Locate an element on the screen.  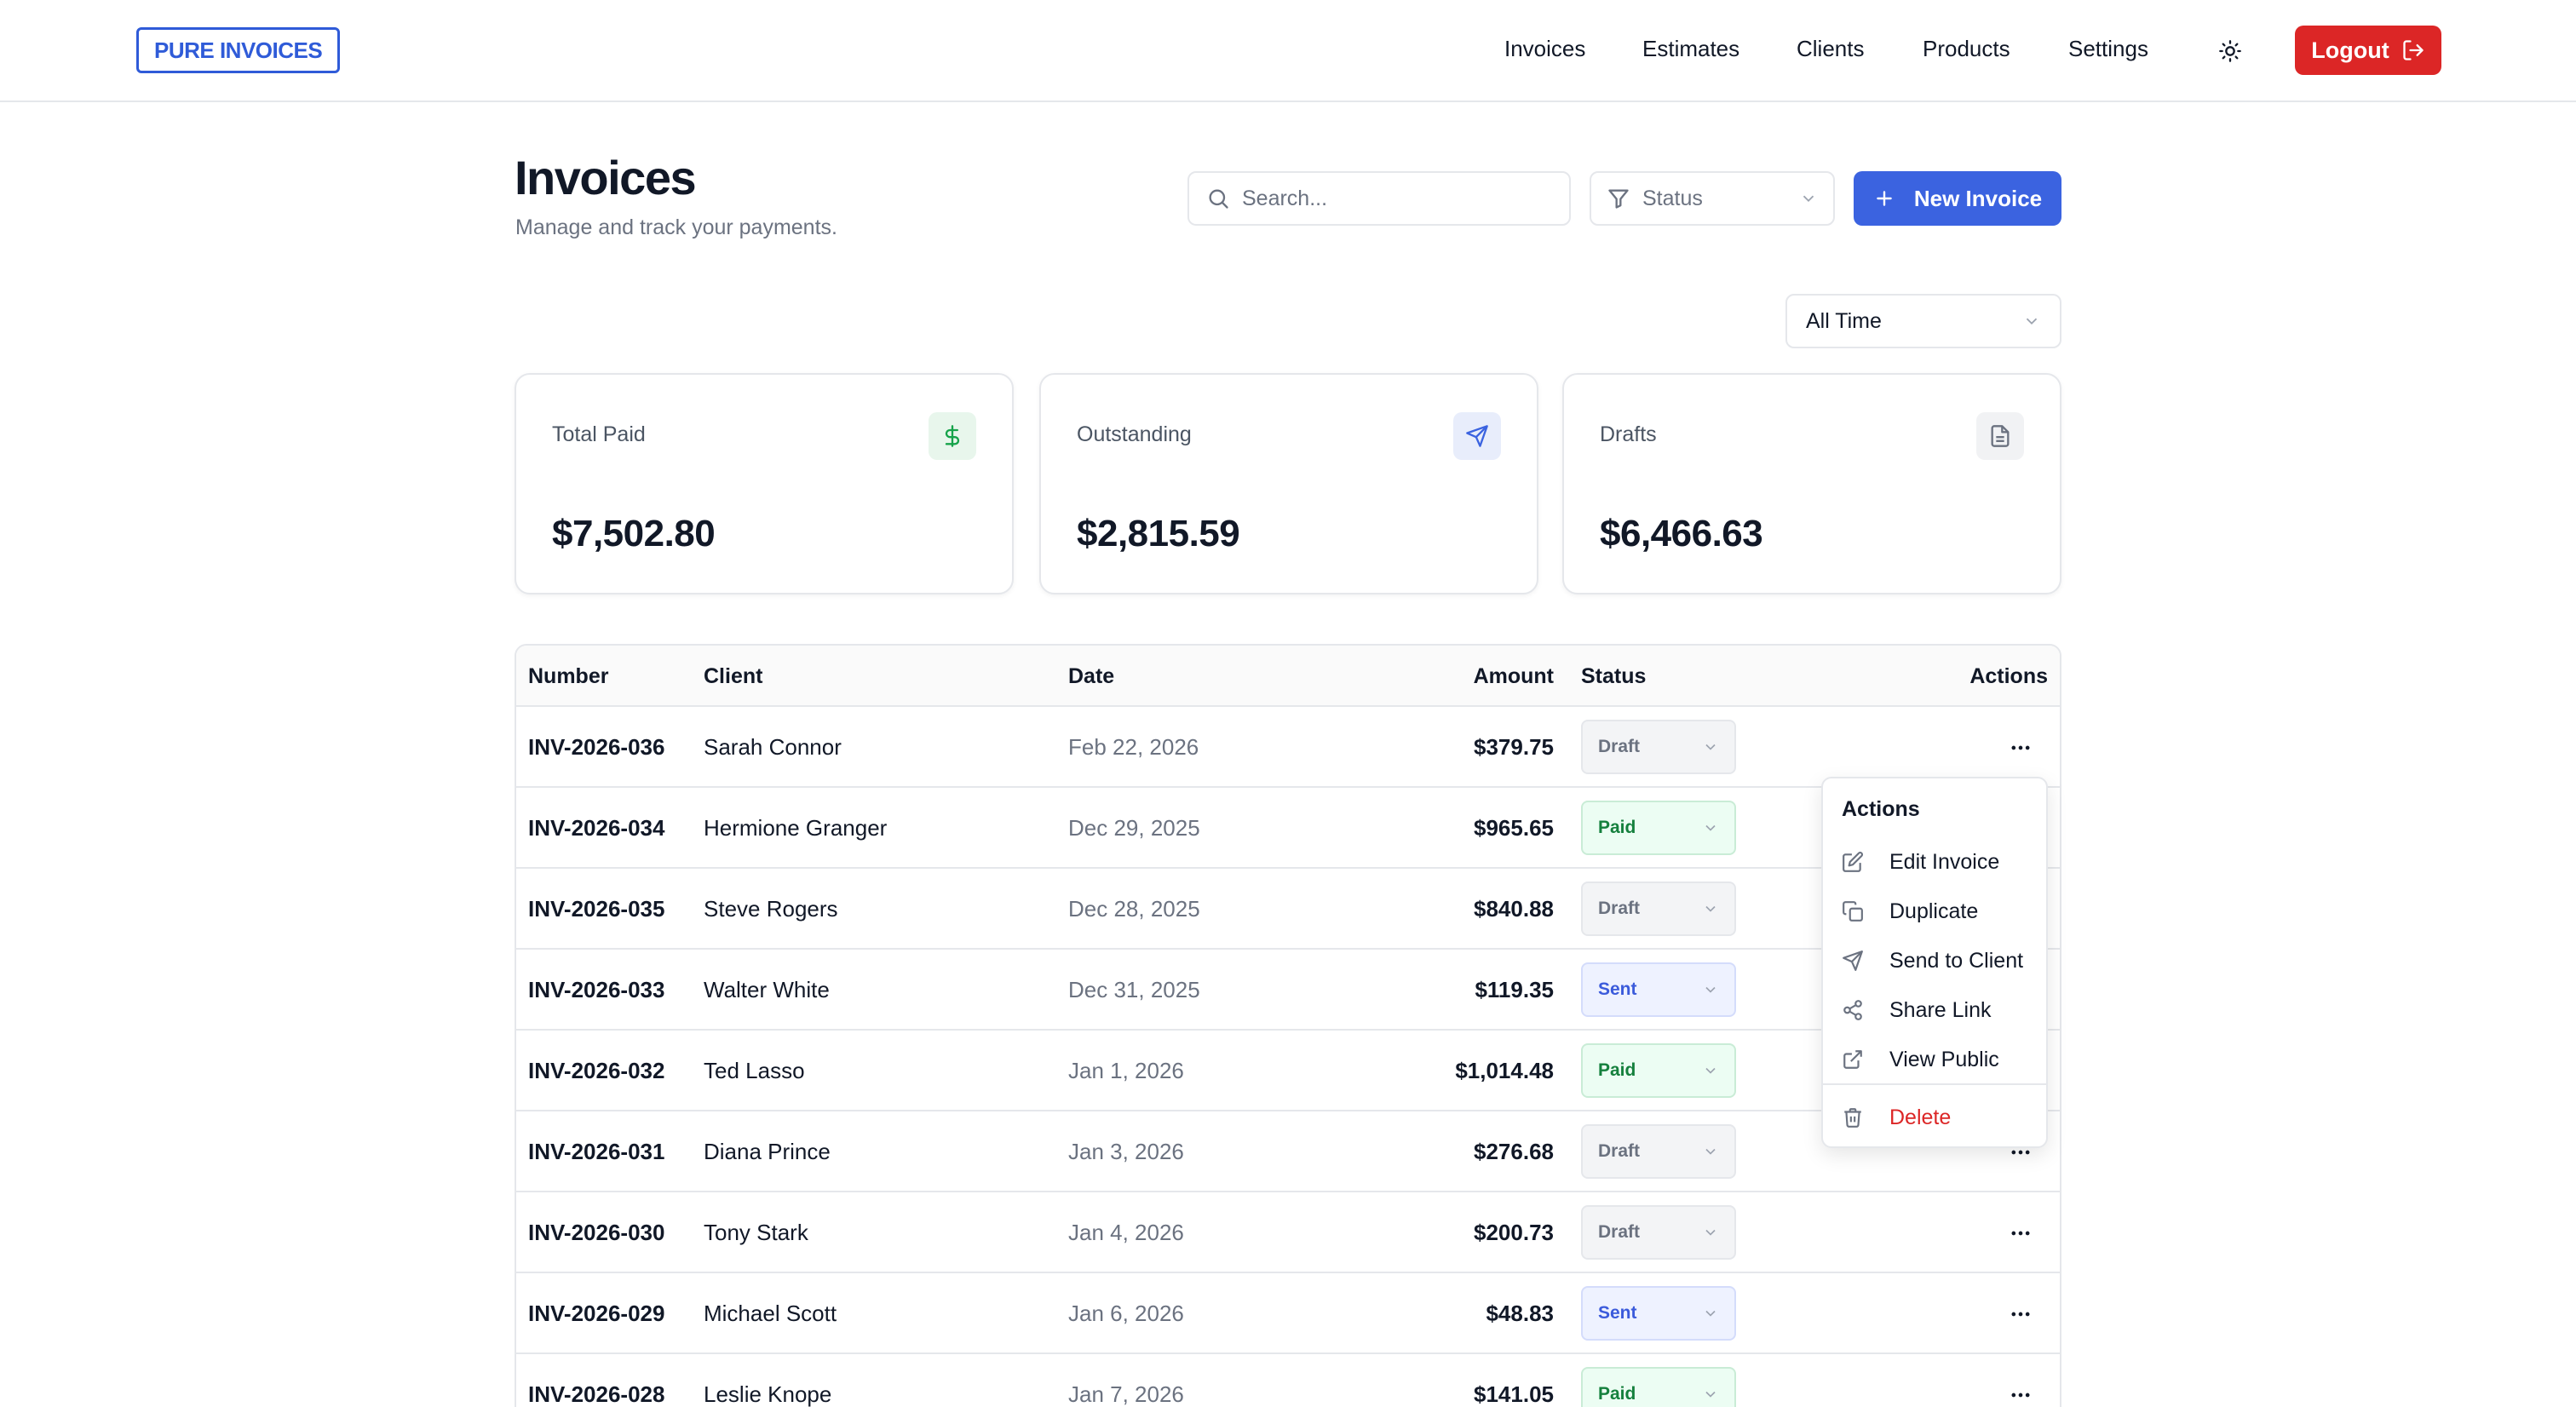
new-invoice-button: New Invoice is located at coordinates (1958, 198).